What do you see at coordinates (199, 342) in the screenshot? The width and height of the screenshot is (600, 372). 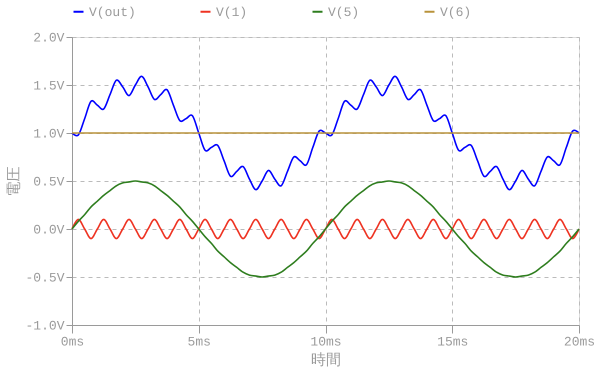 I see `x-tick-label: 5ms` at bounding box center [199, 342].